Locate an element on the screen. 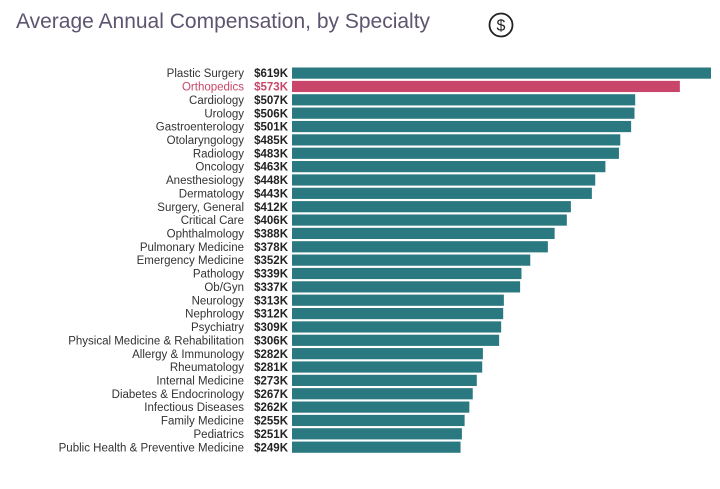 The image size is (720, 489). category-label: Pulmonary Medicine is located at coordinates (192, 248).